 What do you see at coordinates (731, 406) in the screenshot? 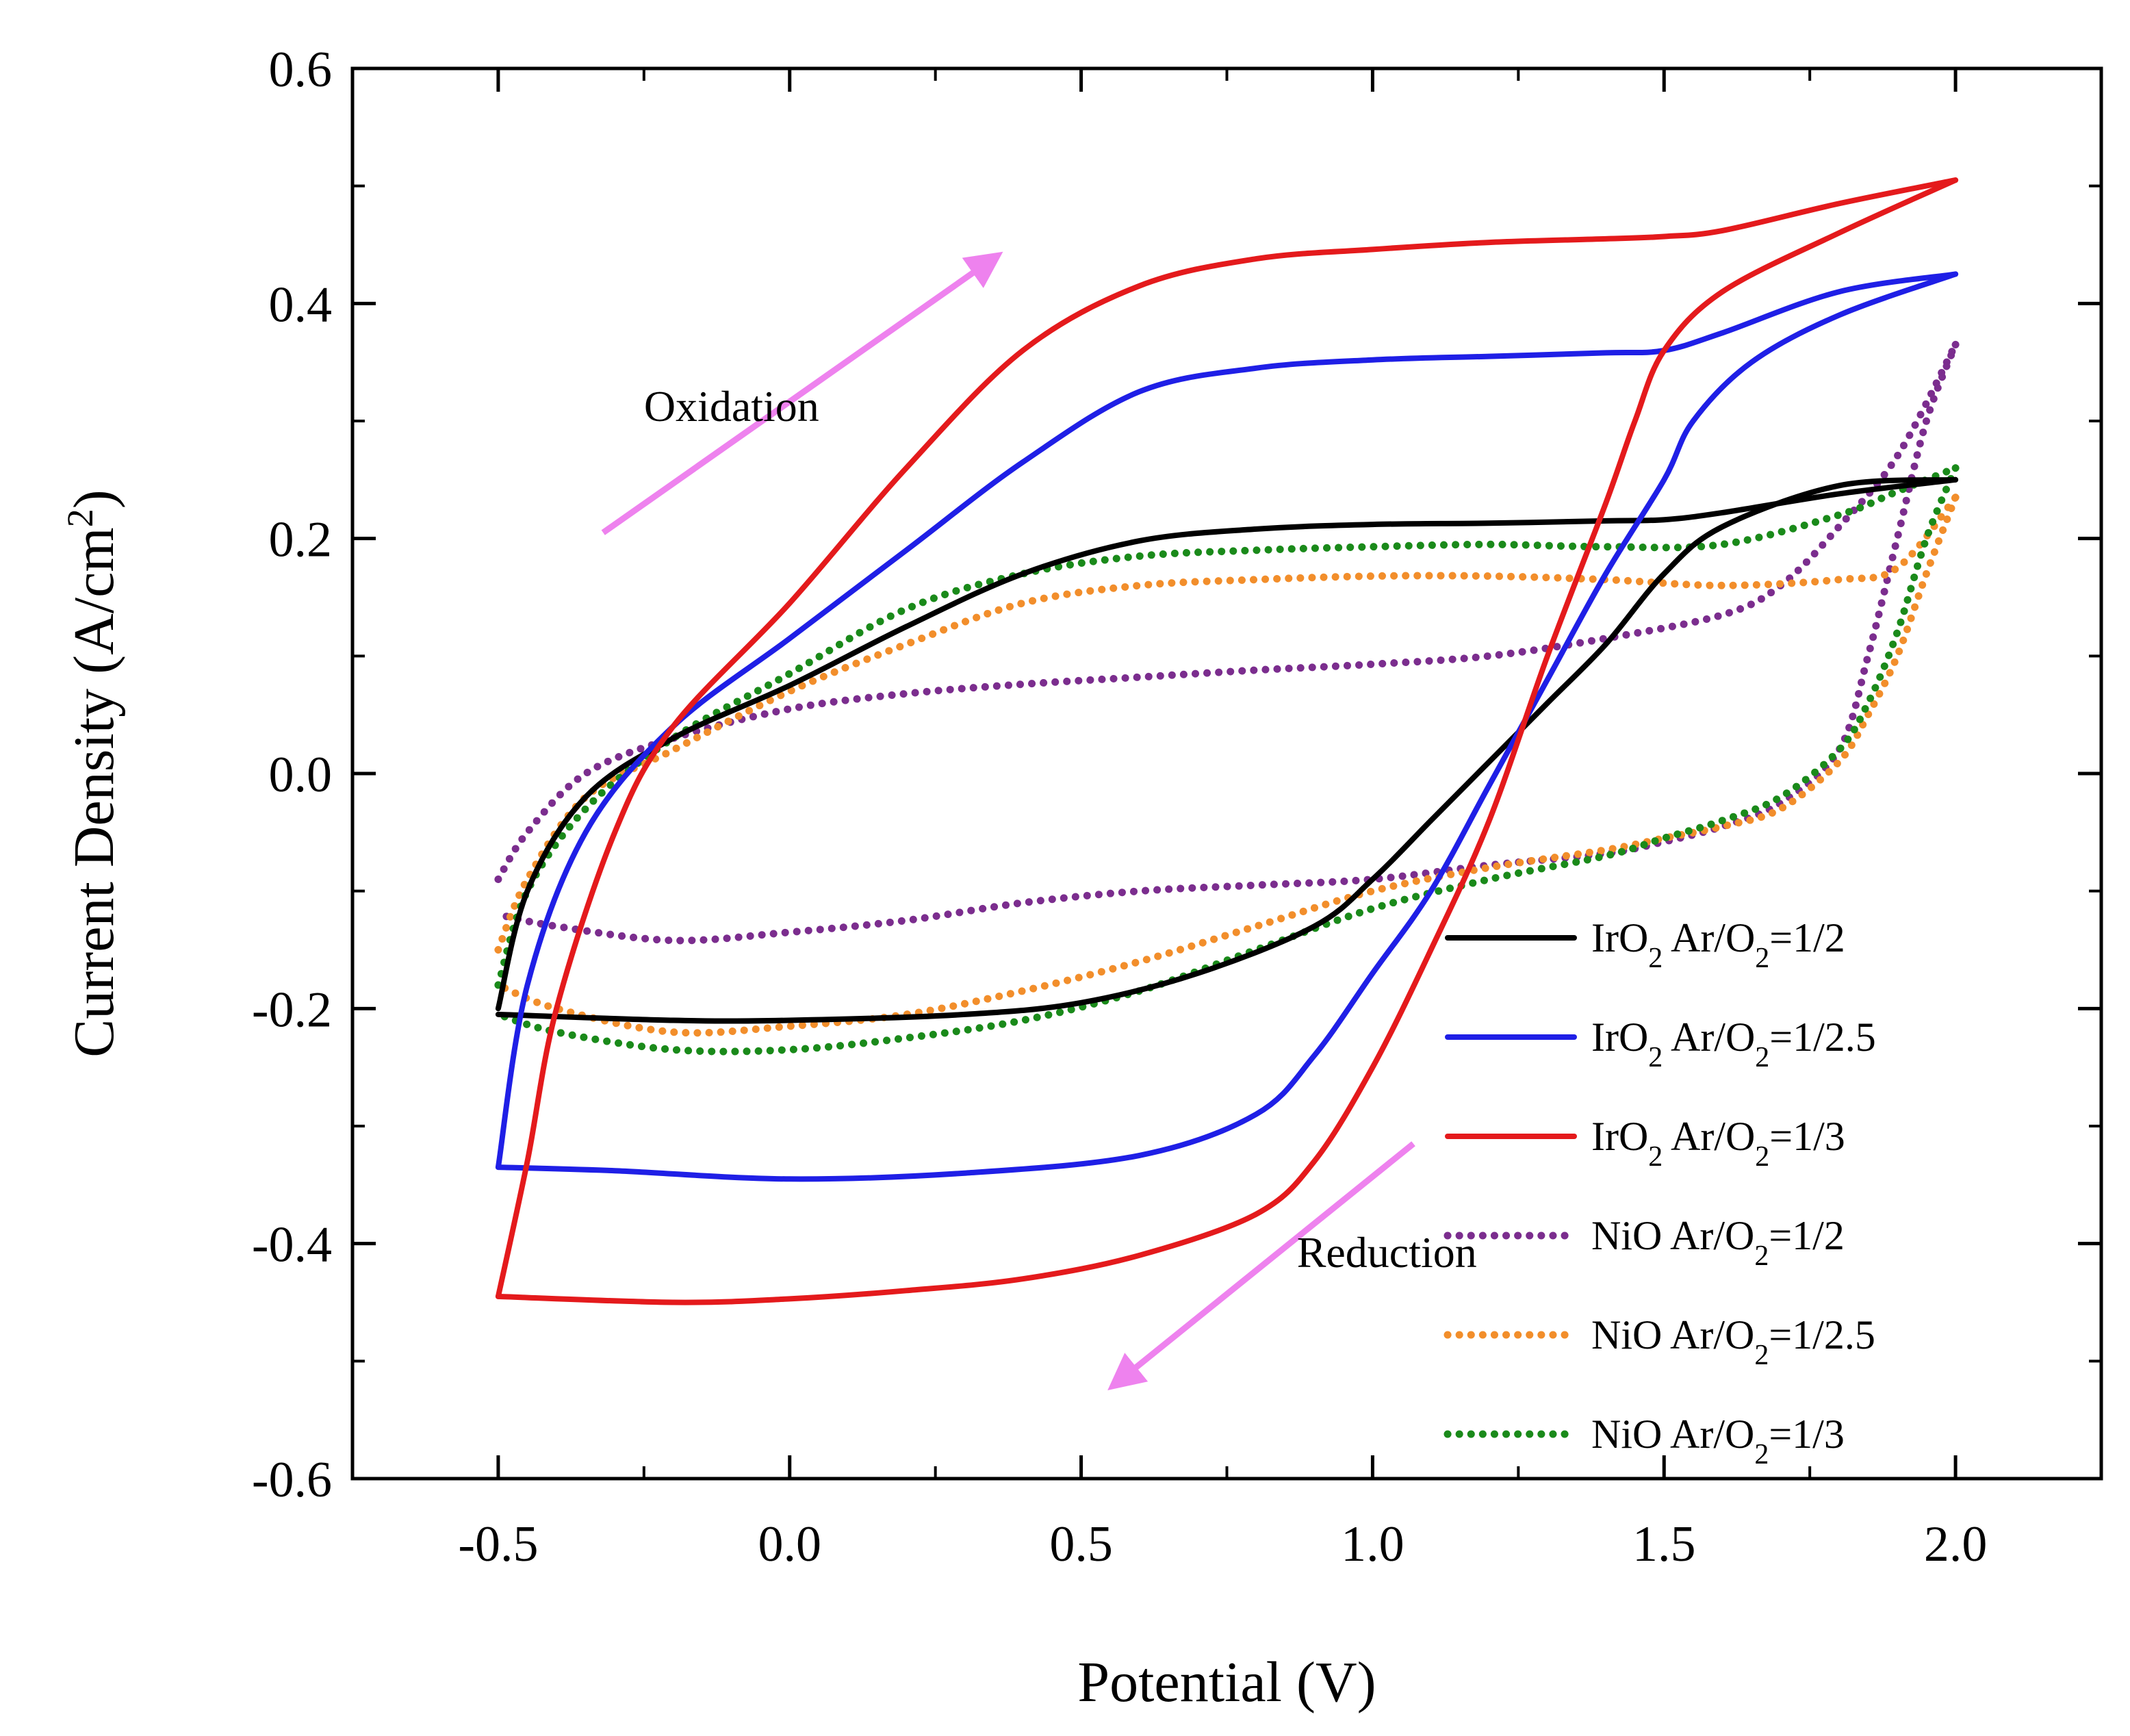
I see `oxidation-label: Oxidation` at bounding box center [731, 406].